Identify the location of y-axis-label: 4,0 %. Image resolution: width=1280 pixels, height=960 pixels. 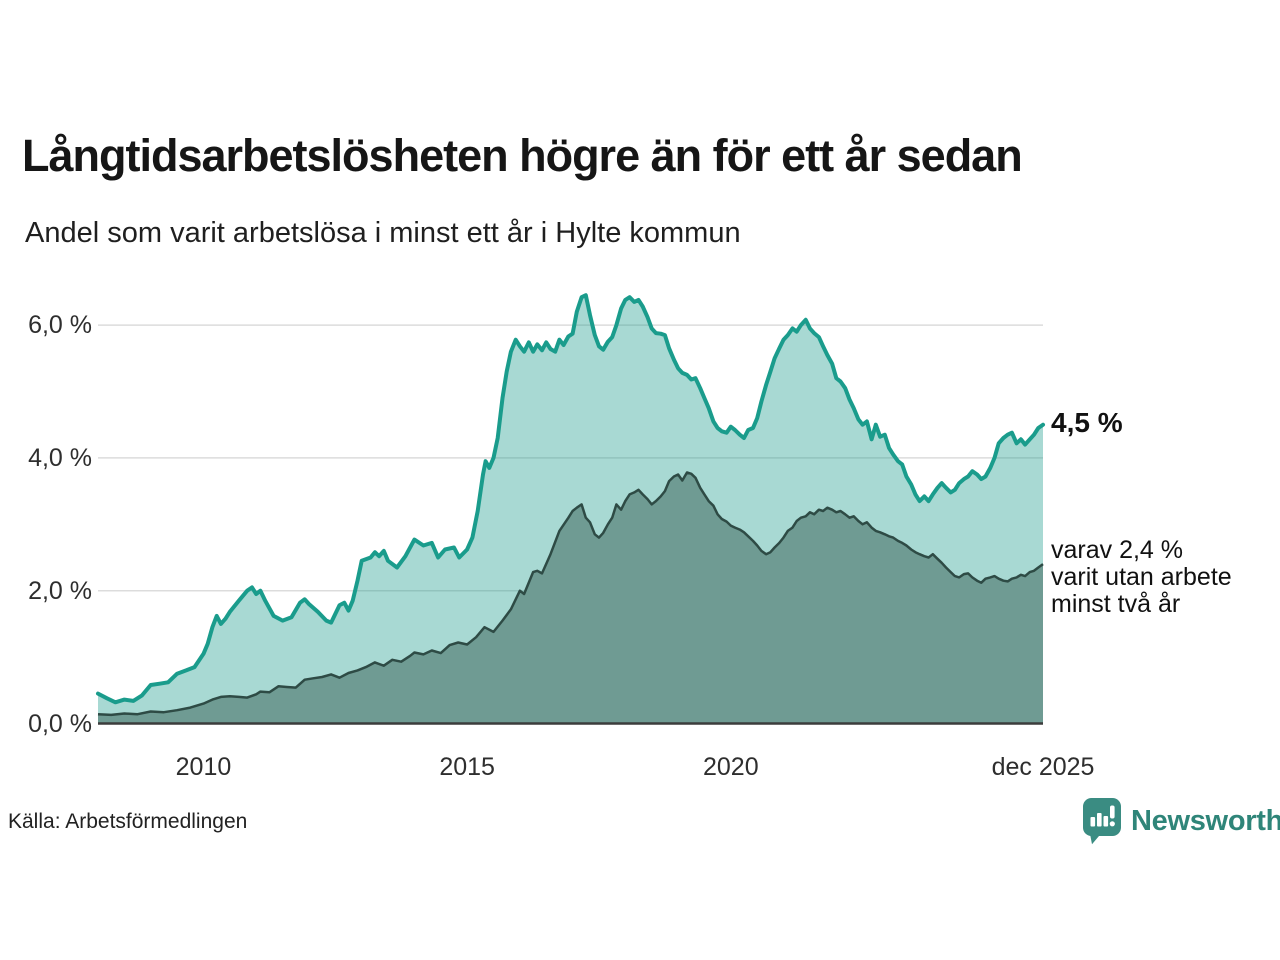
(60, 457).